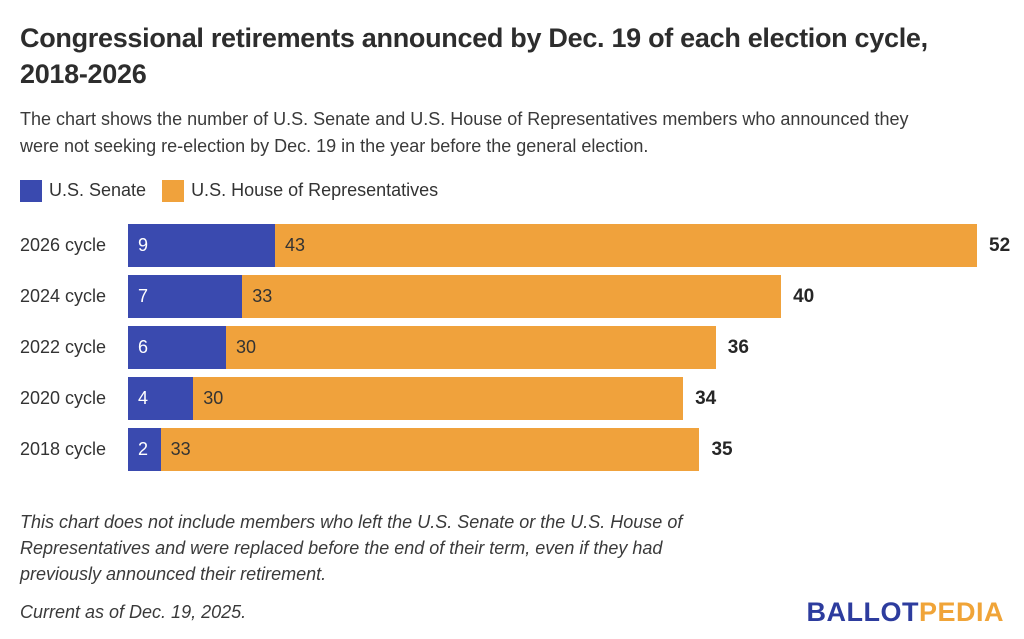 The width and height of the screenshot is (1024, 639). I want to click on chart-row: 2020 cycle 4 30 34, so click(512, 398).